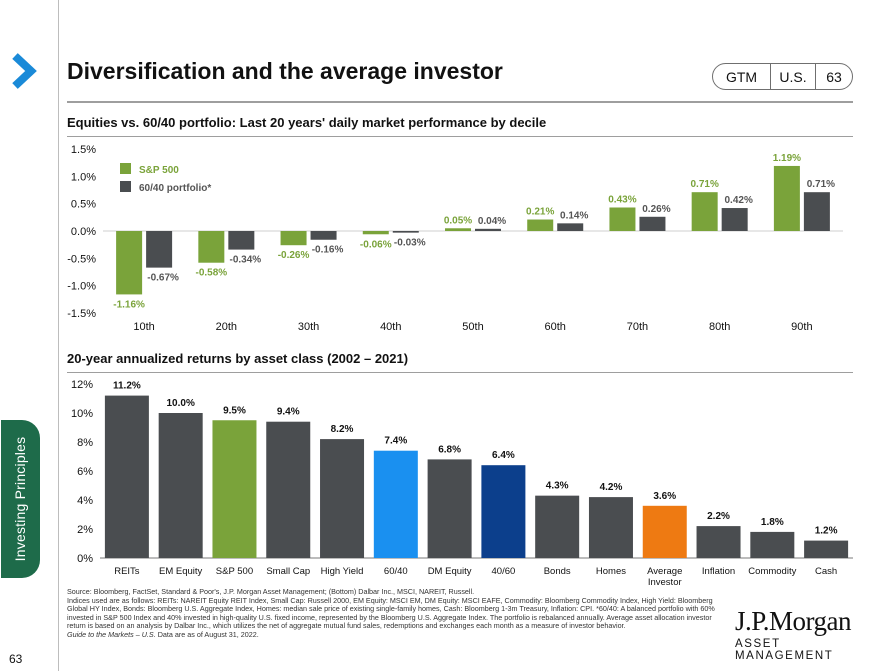 The image size is (869, 671). I want to click on chart2-xtick-label: 40/60, so click(504, 571).